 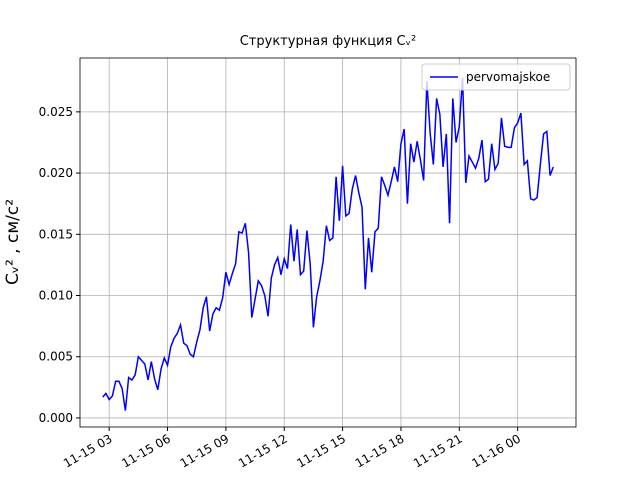 What do you see at coordinates (56, 296) in the screenshot?
I see `y-tick-label: 0.010` at bounding box center [56, 296].